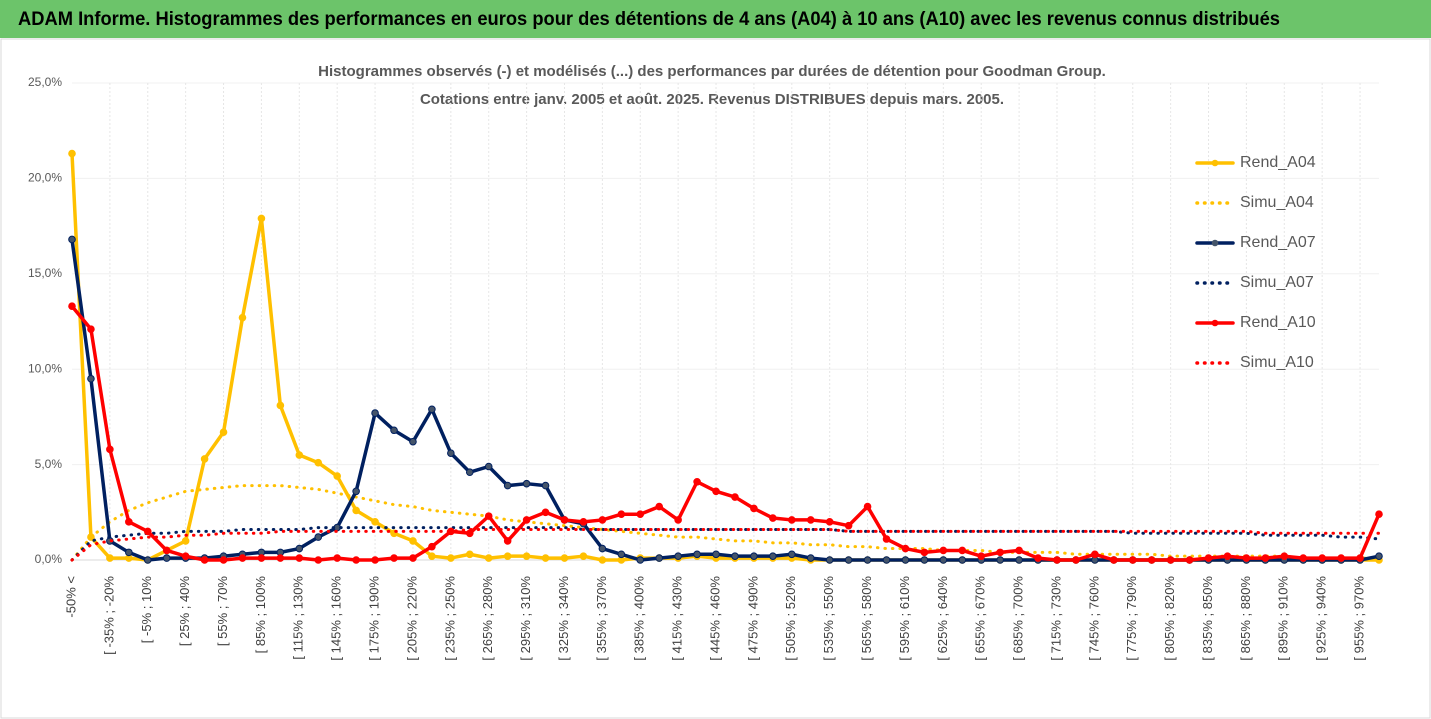 This screenshot has height=719, width=1431. Describe the element at coordinates (1169, 618) in the screenshot. I see `x-tick-label: [ 805% ; 820%` at that location.